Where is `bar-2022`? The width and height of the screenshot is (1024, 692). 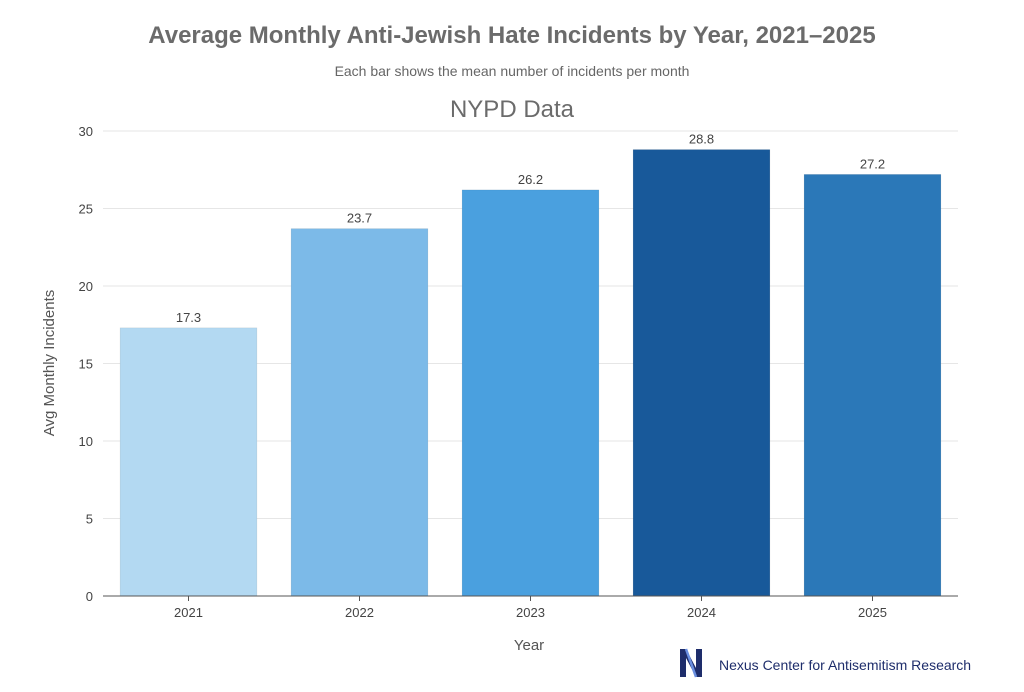
bar-2022 is located at coordinates (359, 412).